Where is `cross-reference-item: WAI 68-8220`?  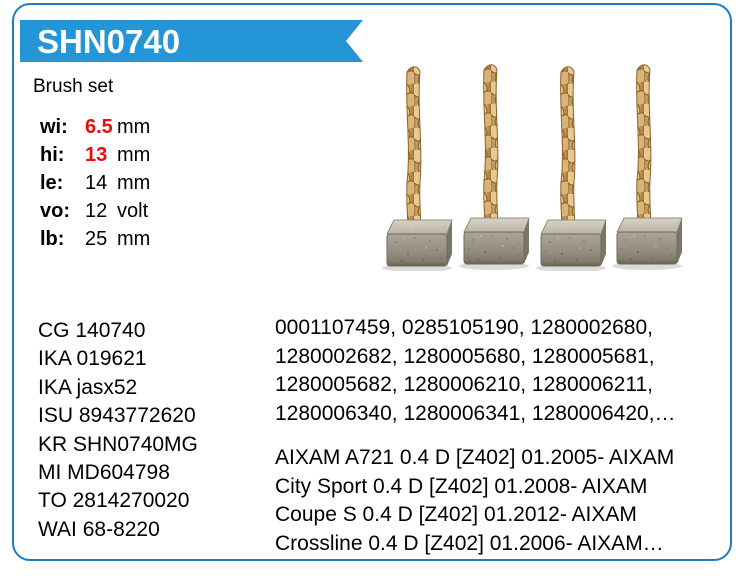 cross-reference-item: WAI 68-8220 is located at coordinates (99, 529).